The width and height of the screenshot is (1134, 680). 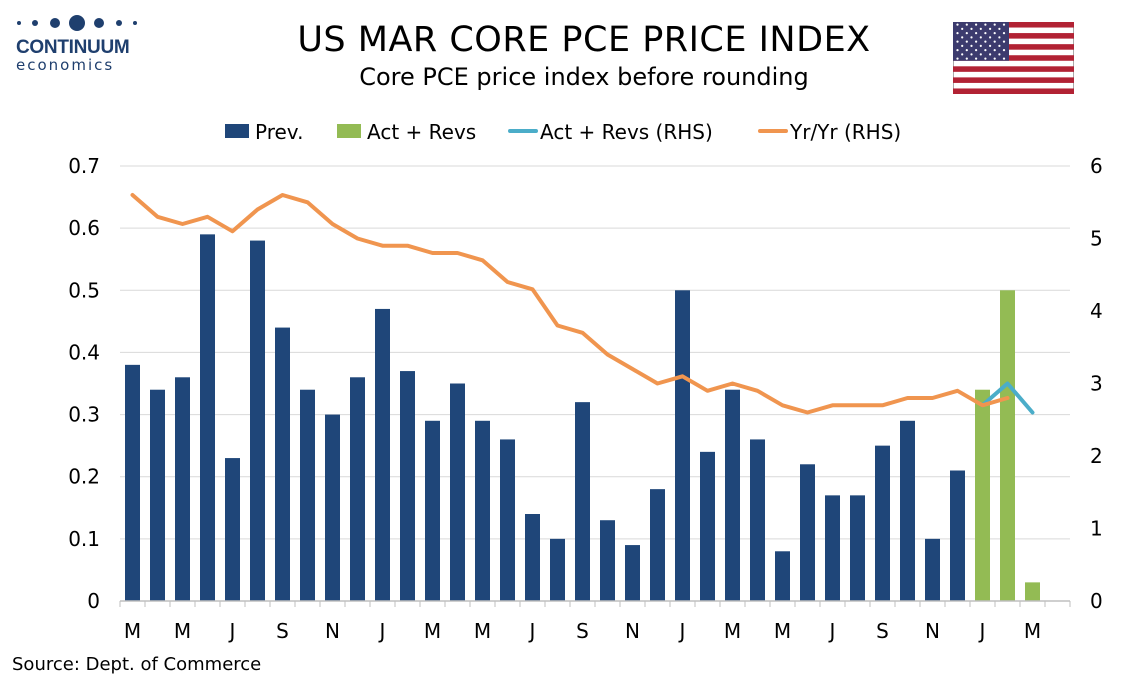 I want to click on left-tick-label: 0.1, so click(x=84, y=539).